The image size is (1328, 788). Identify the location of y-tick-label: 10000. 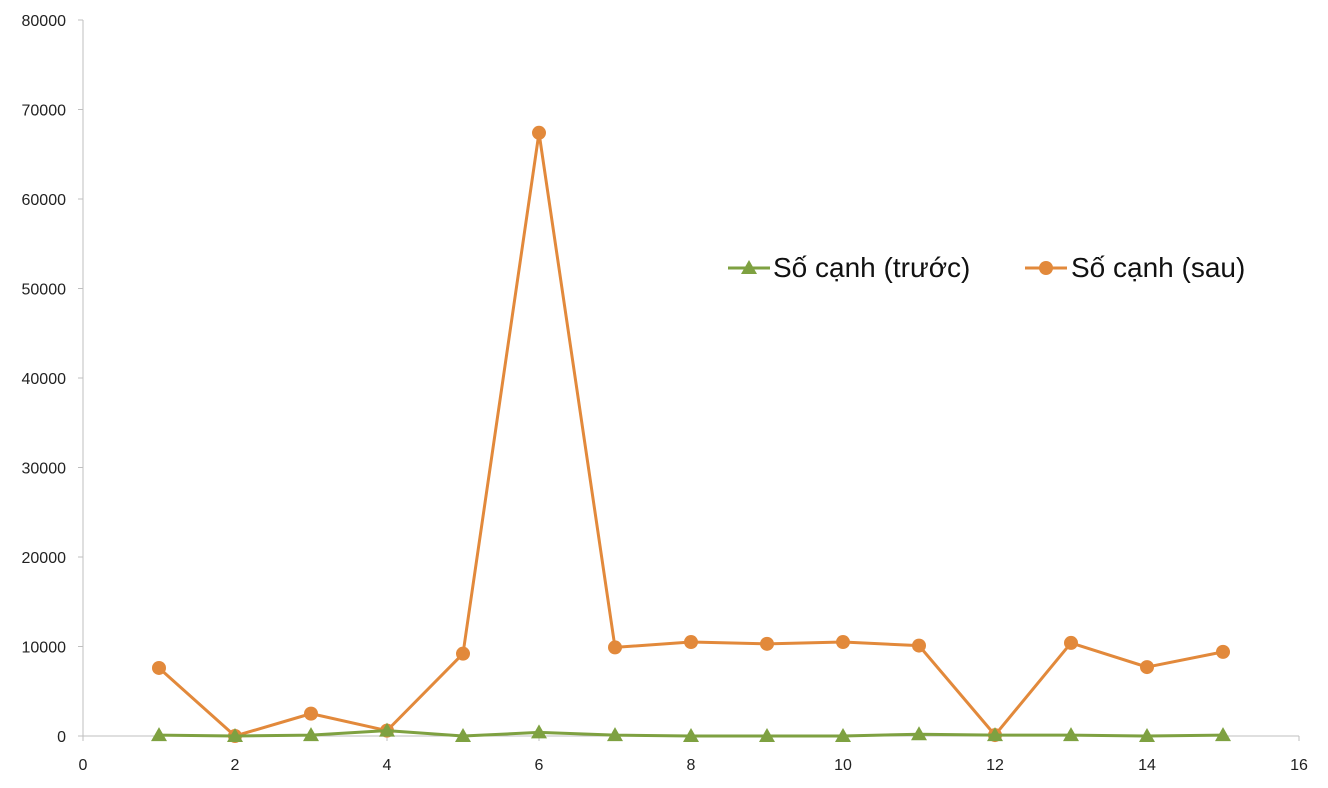
(44, 648).